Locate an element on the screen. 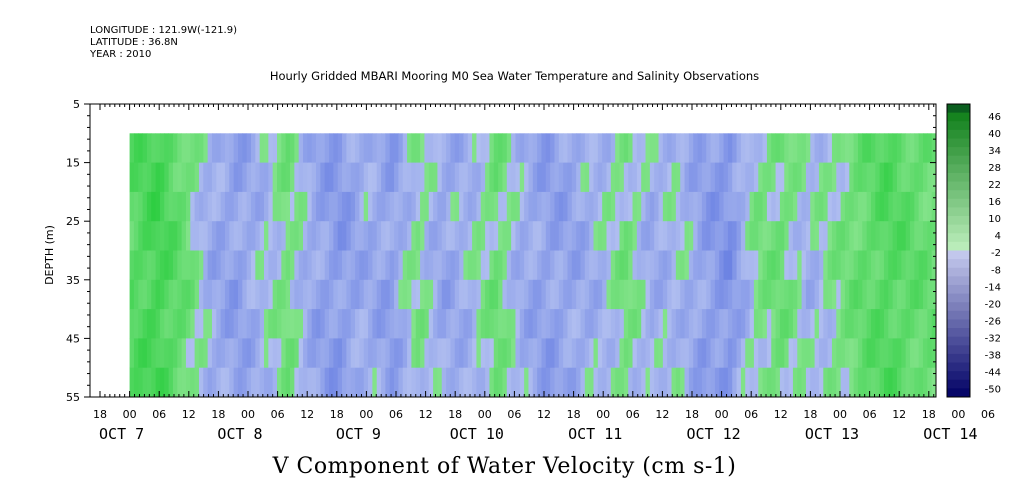 The image size is (1009, 504). colorbar-label: 10 is located at coordinates (994, 219).